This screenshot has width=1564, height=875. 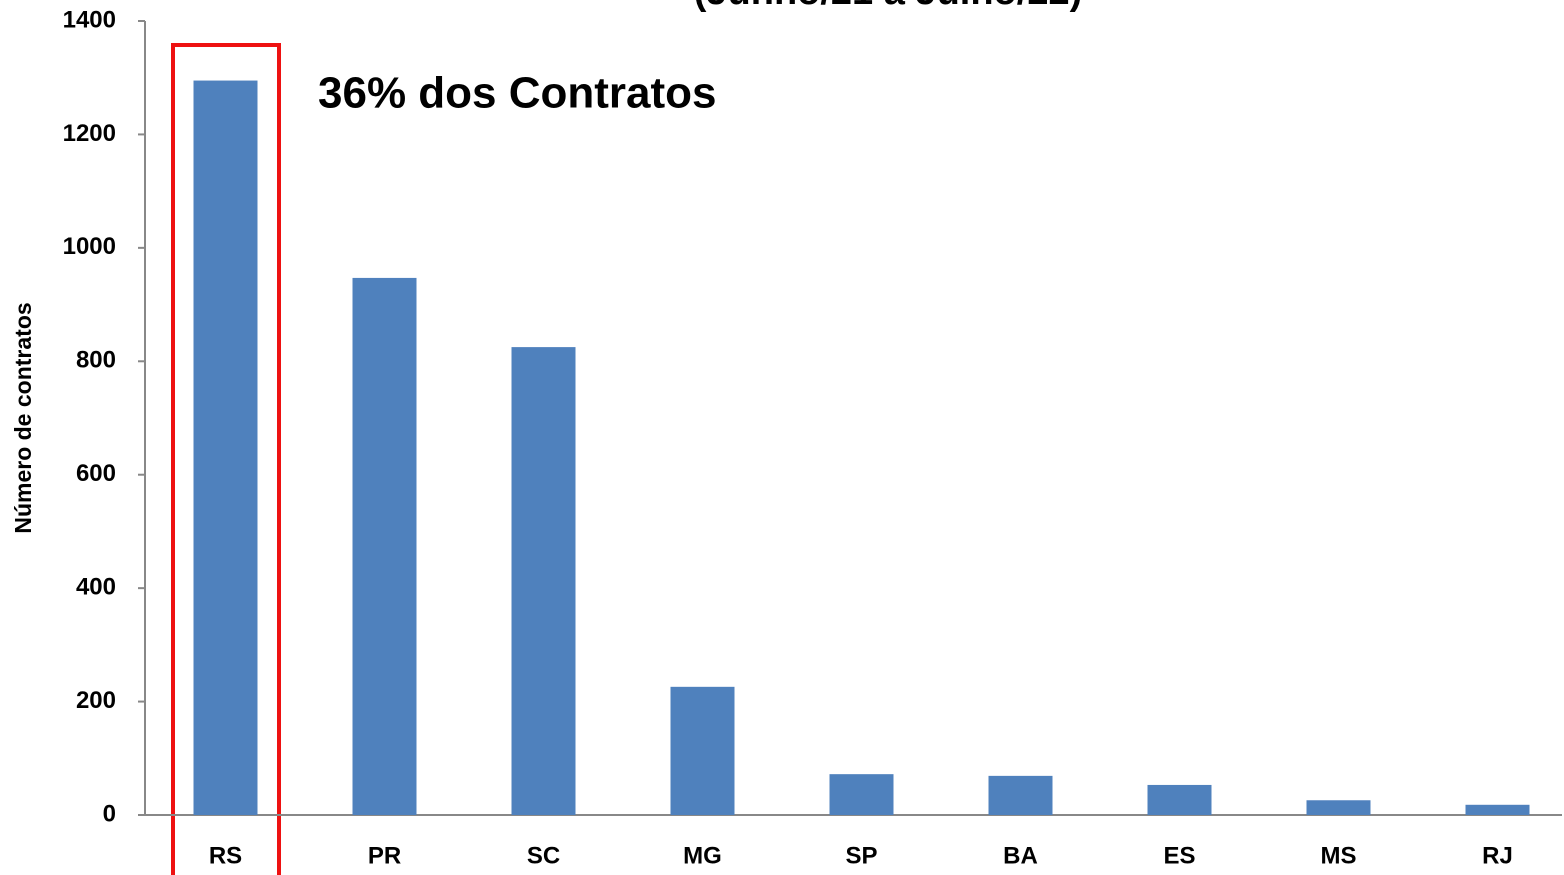 I want to click on y-tick-label: 1400, so click(x=89, y=19).